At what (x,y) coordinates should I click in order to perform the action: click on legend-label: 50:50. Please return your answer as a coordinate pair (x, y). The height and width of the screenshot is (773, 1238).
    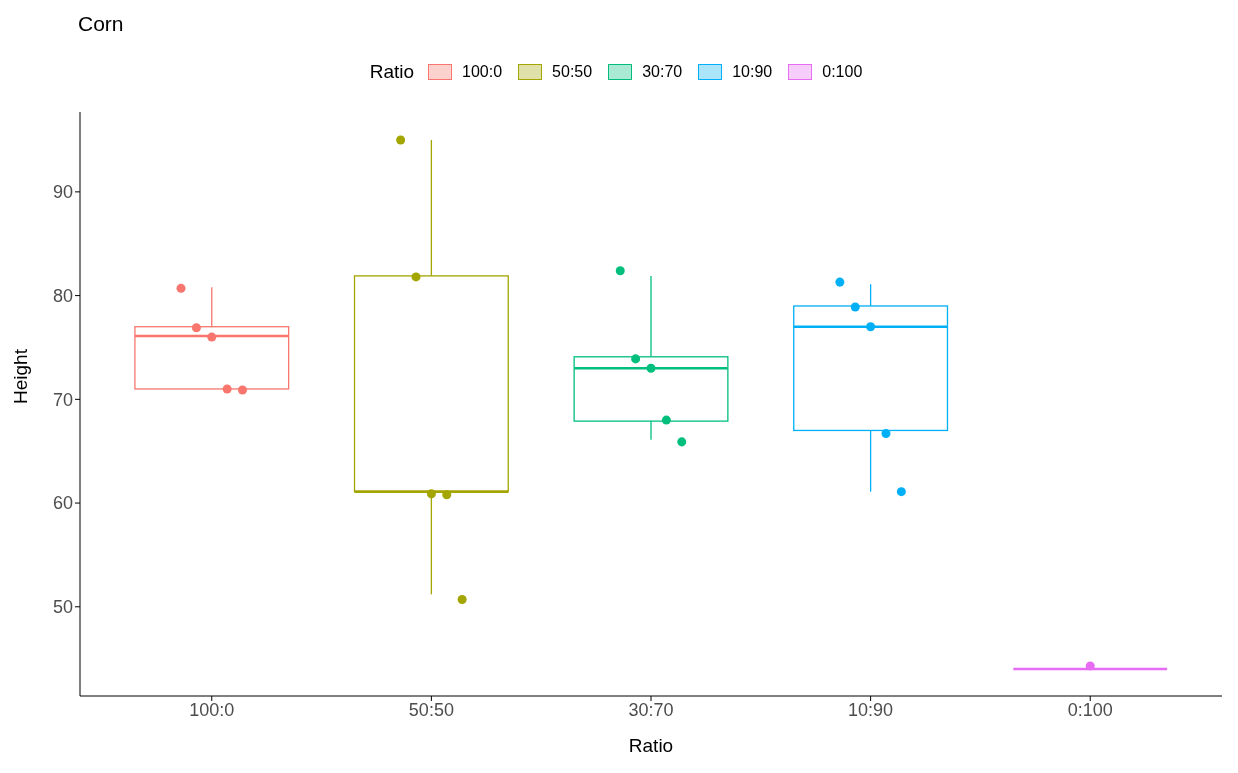
    Looking at the image, I should click on (572, 72).